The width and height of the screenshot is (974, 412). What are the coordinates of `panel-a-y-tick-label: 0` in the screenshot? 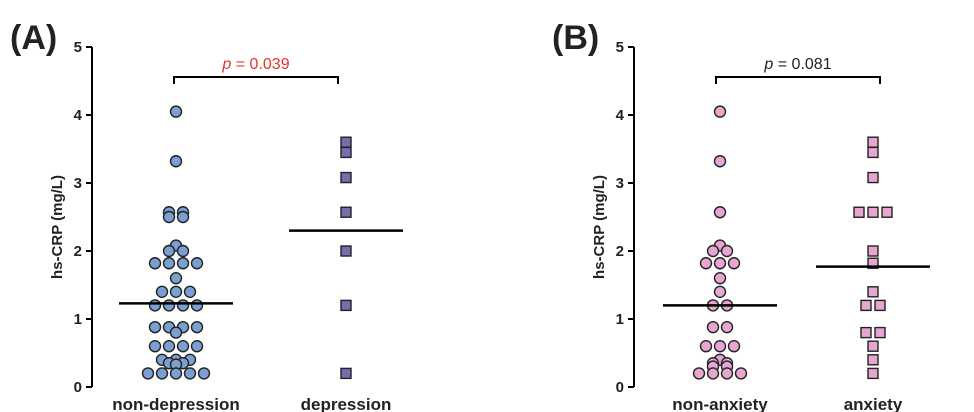 It's located at (78, 387).